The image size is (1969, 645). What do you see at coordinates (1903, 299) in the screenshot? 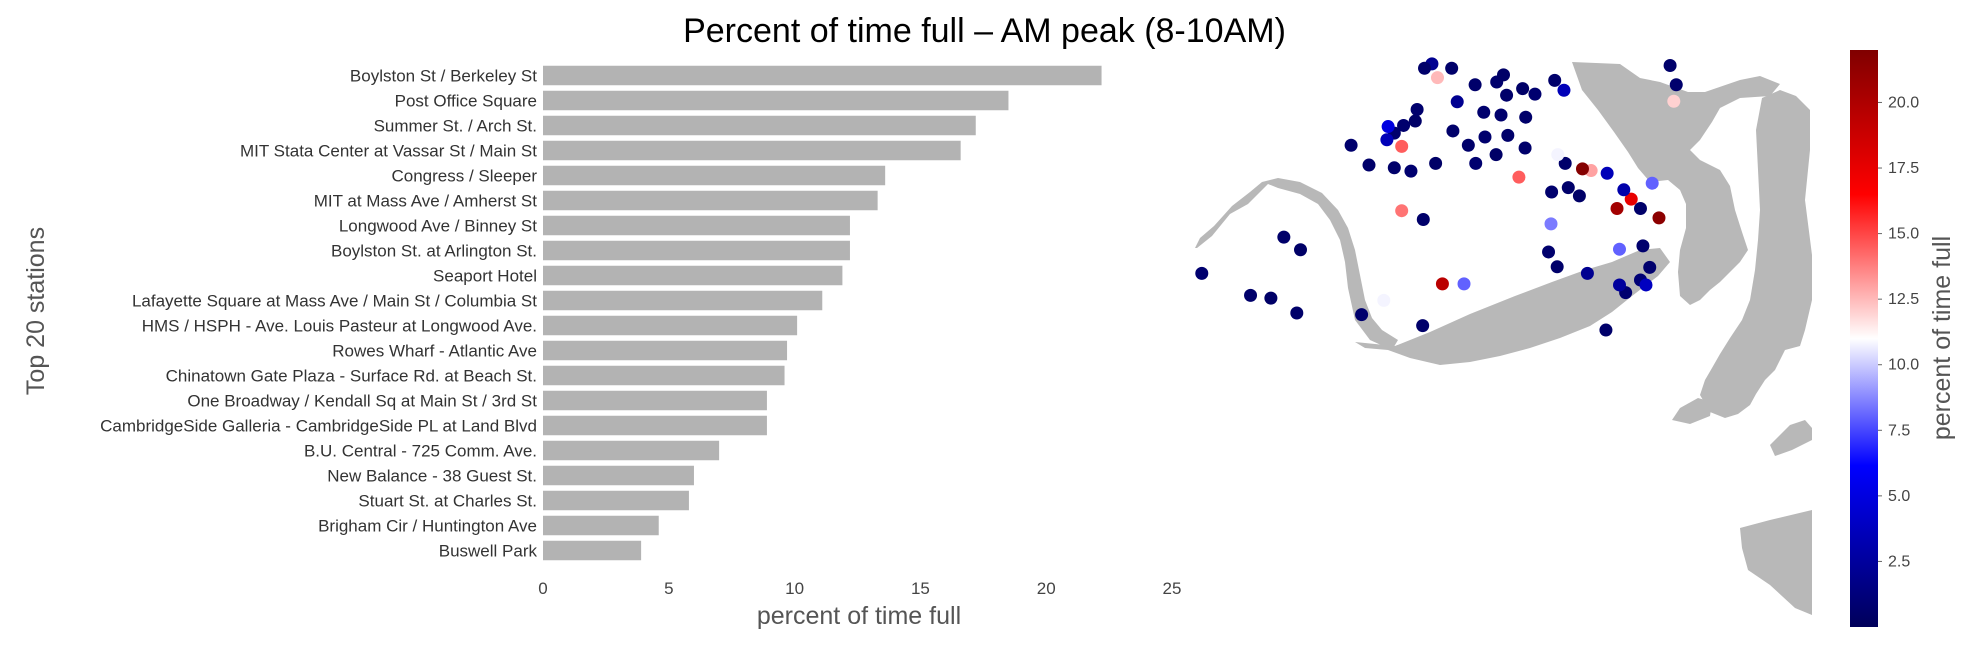
I see `colorbar-tick-label: 12.5` at bounding box center [1903, 299].